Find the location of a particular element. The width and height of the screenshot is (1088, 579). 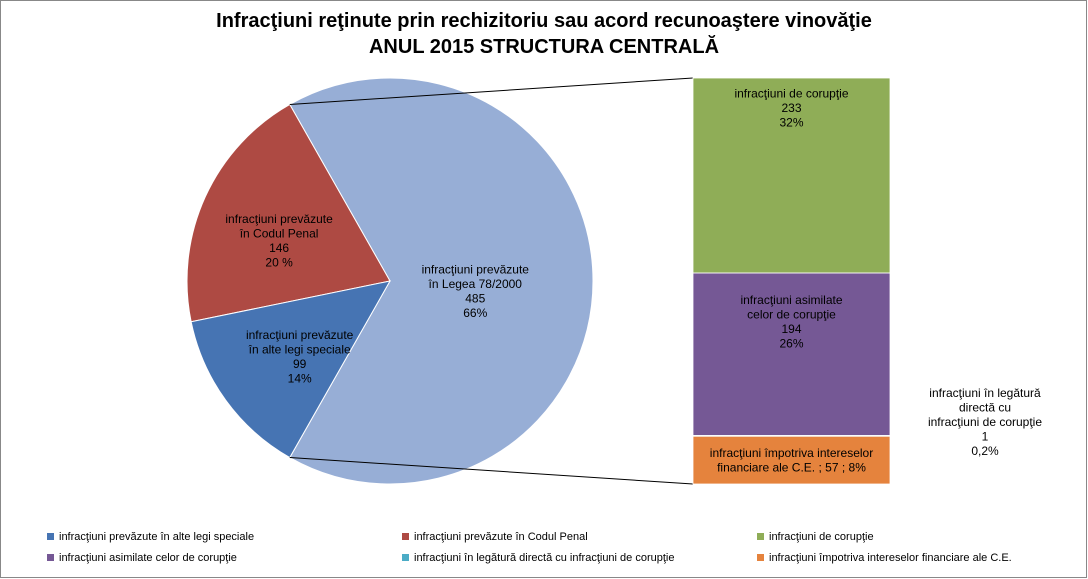

label-line: 99 is located at coordinates (300, 364).